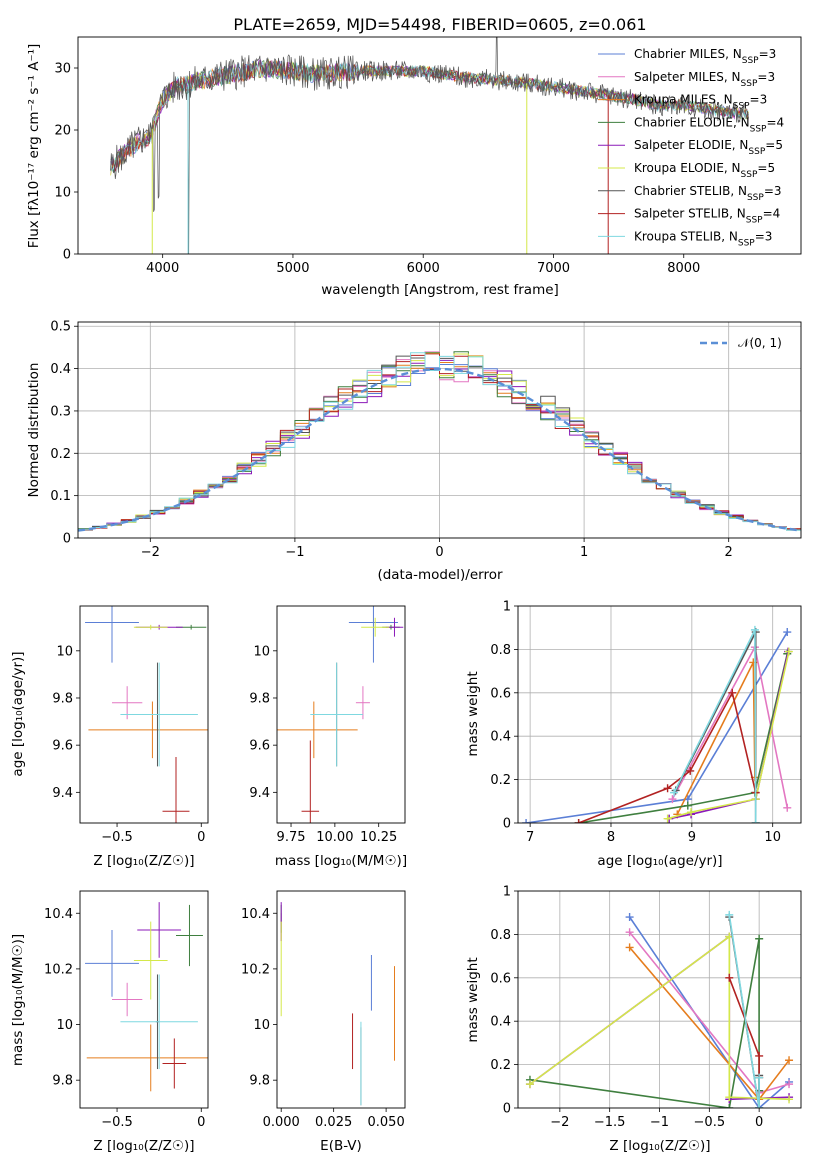 Image resolution: width=819 pixels, height=1170 pixels. What do you see at coordinates (500, 1022) in the screenshot?
I see `mass-weight-vs-Z-ytick-label: 0.4` at bounding box center [500, 1022].